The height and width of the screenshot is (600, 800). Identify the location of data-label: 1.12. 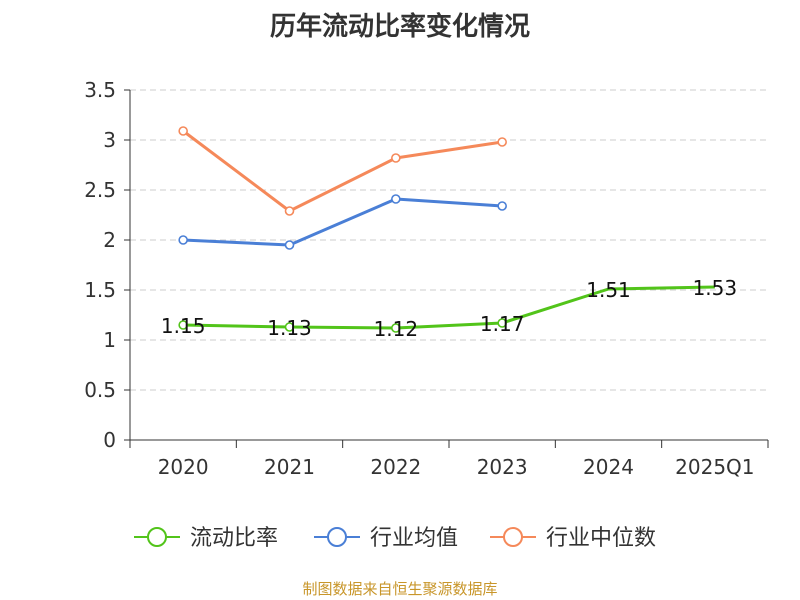
(396, 329).